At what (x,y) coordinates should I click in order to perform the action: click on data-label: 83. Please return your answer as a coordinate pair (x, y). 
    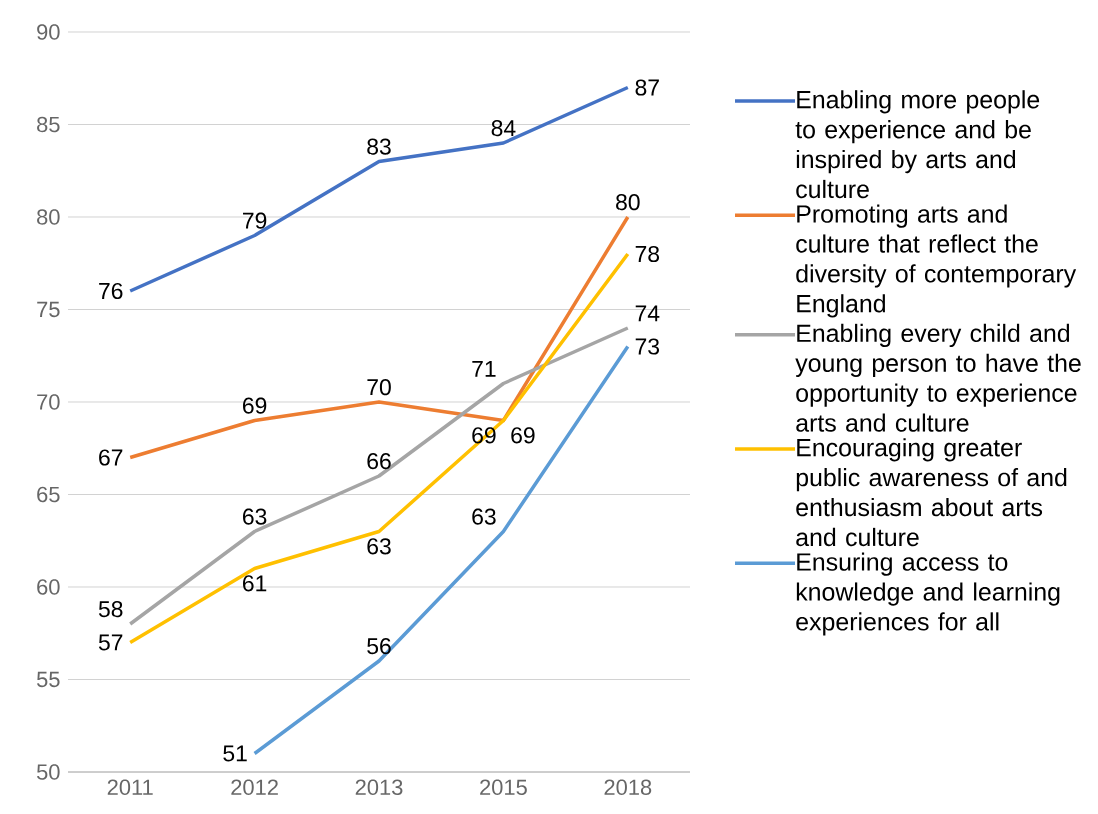
    Looking at the image, I should click on (379, 146).